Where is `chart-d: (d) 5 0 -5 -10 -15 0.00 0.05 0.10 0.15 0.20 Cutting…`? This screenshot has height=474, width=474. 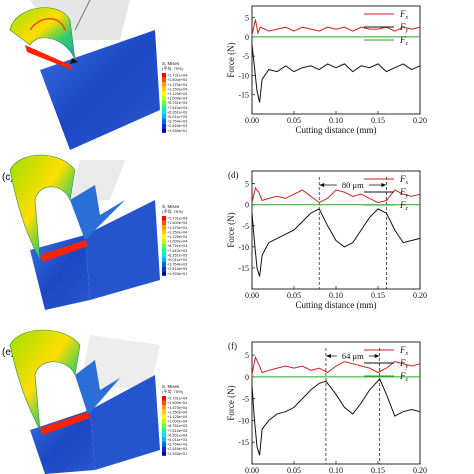 chart-d: (d) 5 0 -5 -10 -15 0.00 0.05 0.10 0.15 0.20 Cutting… is located at coordinates (326, 240).